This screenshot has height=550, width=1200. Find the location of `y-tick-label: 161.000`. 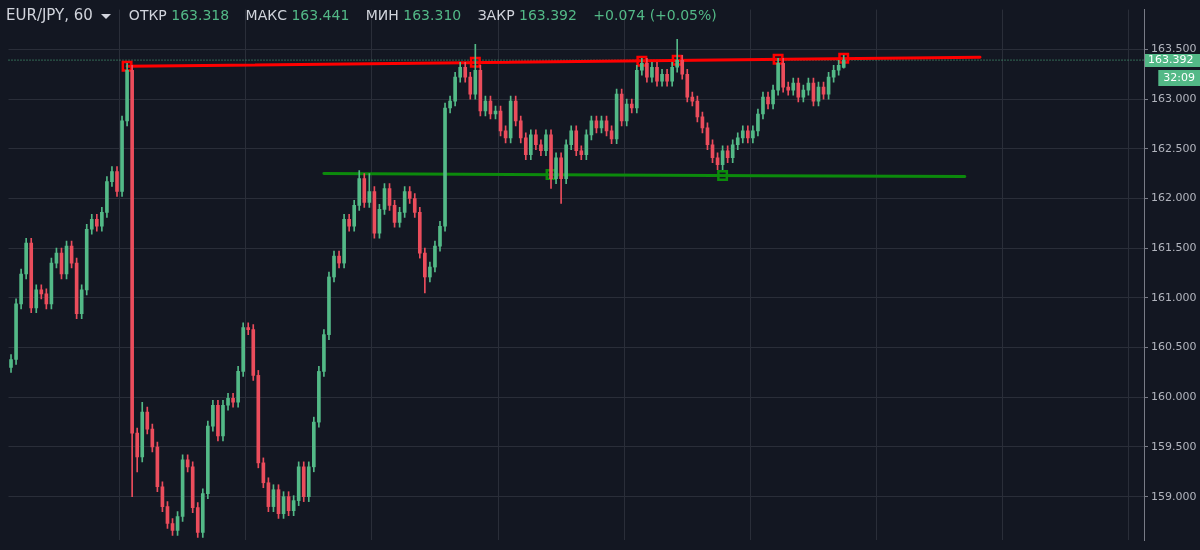

y-tick-label: 161.000 is located at coordinates (1174, 297).